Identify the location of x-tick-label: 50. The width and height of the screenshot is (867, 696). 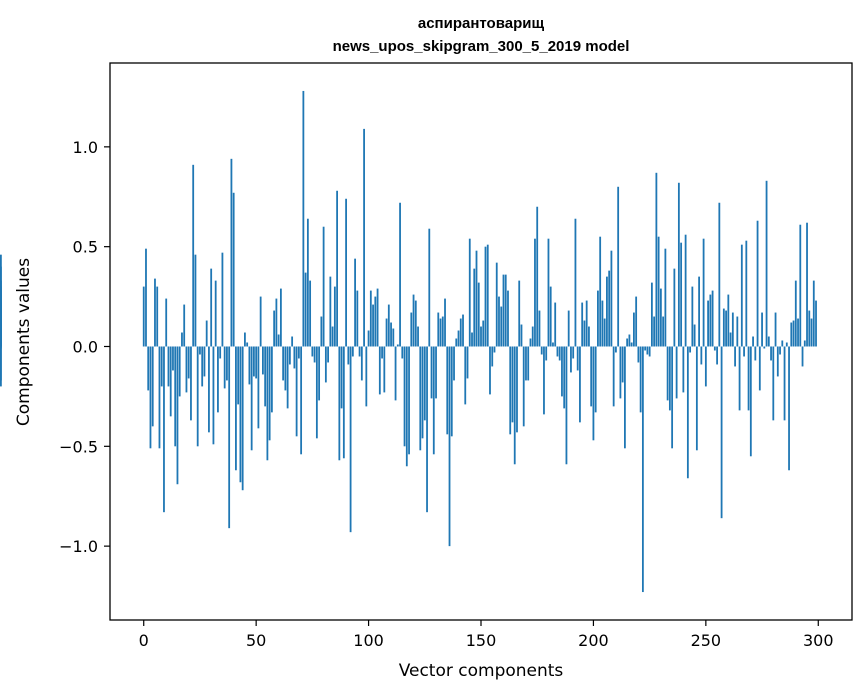
(256, 640).